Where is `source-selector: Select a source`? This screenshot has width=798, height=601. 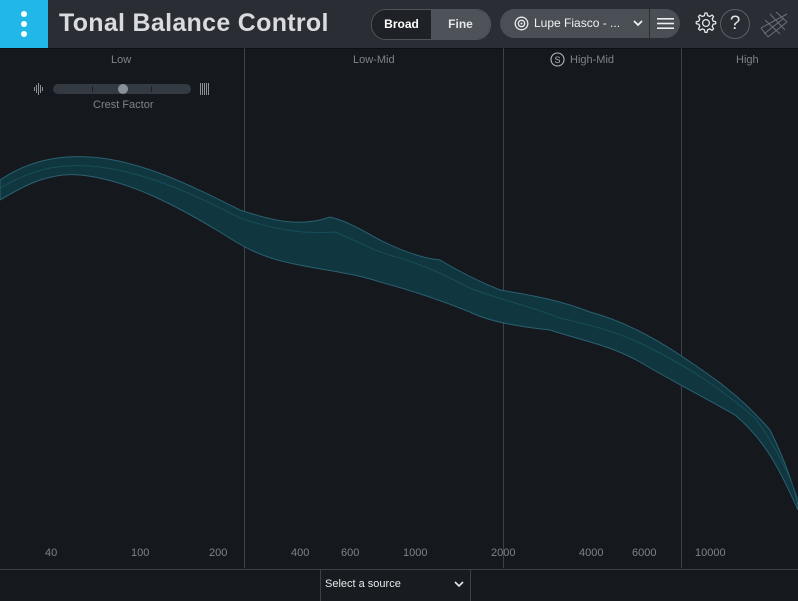 source-selector: Select a source is located at coordinates (395, 585).